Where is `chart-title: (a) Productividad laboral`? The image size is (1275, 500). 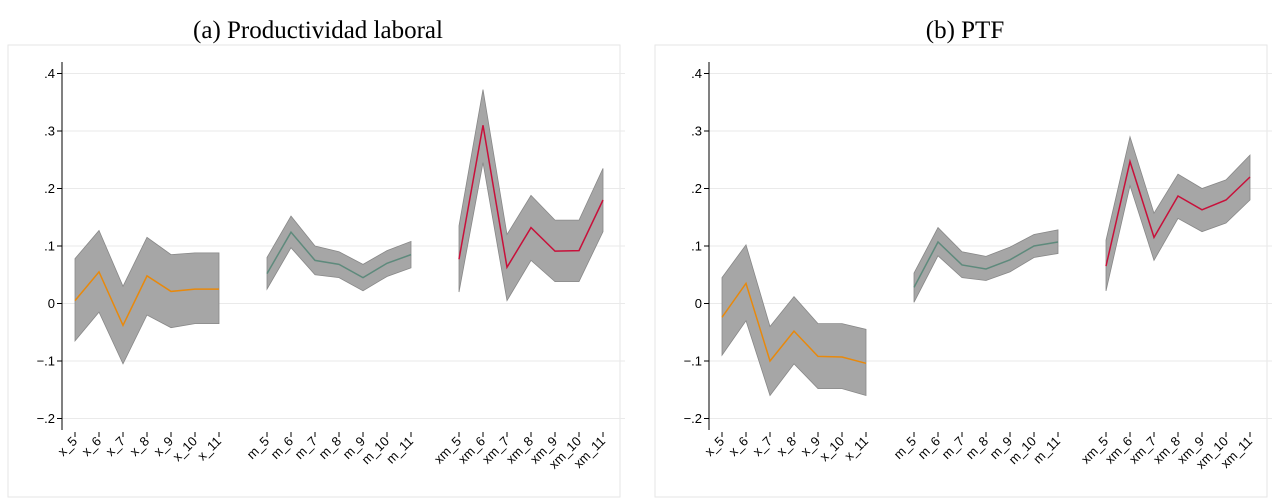
chart-title: (a) Productividad laboral is located at coordinates (318, 30).